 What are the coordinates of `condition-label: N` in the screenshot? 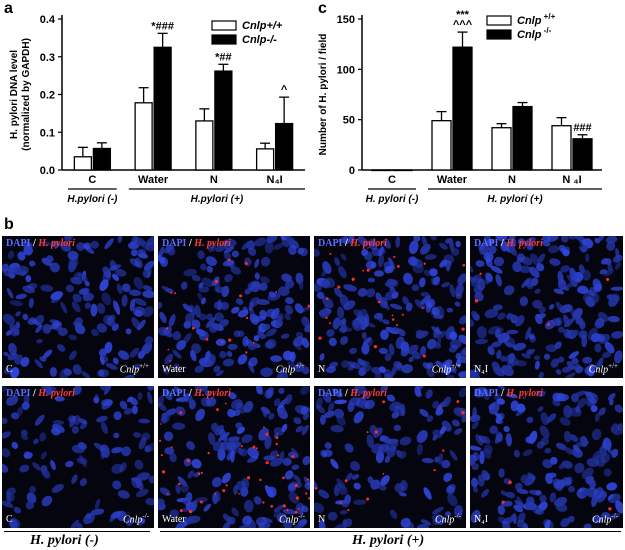 It's located at (322, 369).